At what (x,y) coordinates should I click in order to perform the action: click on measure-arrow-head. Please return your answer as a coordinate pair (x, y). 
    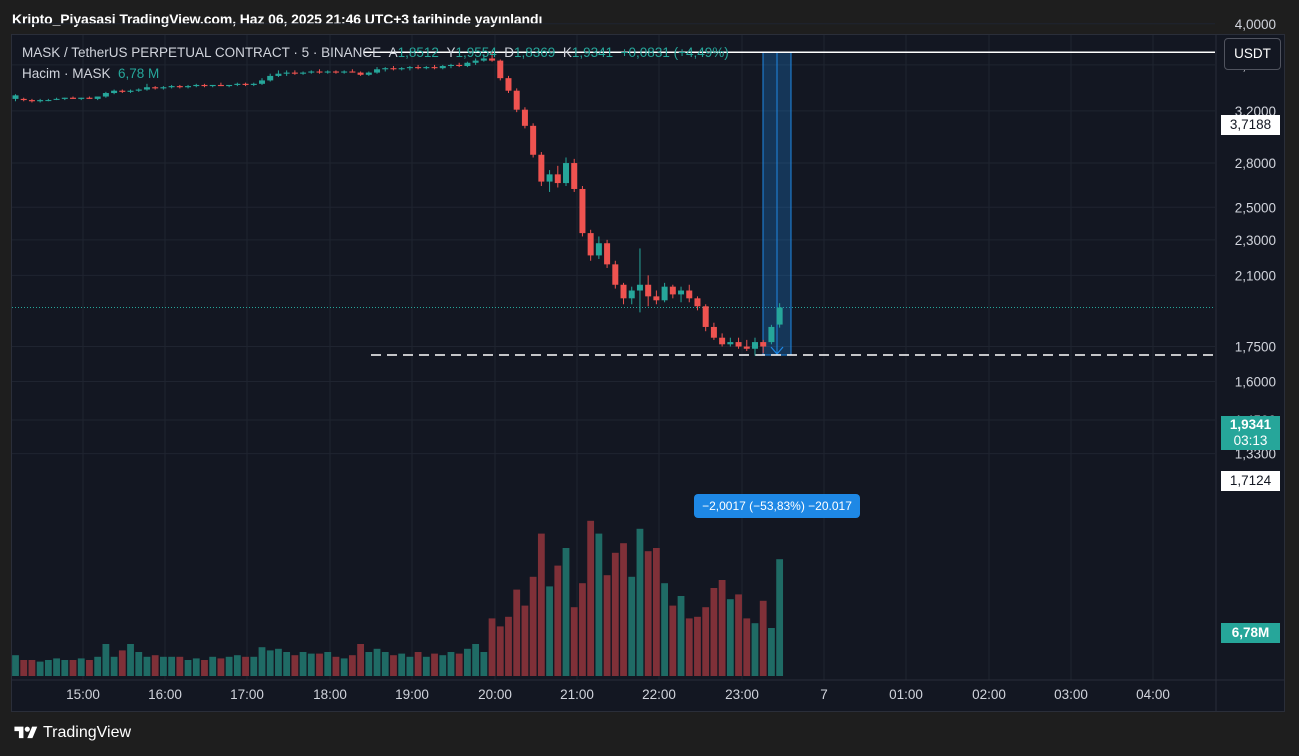
    Looking at the image, I should click on (777, 350).